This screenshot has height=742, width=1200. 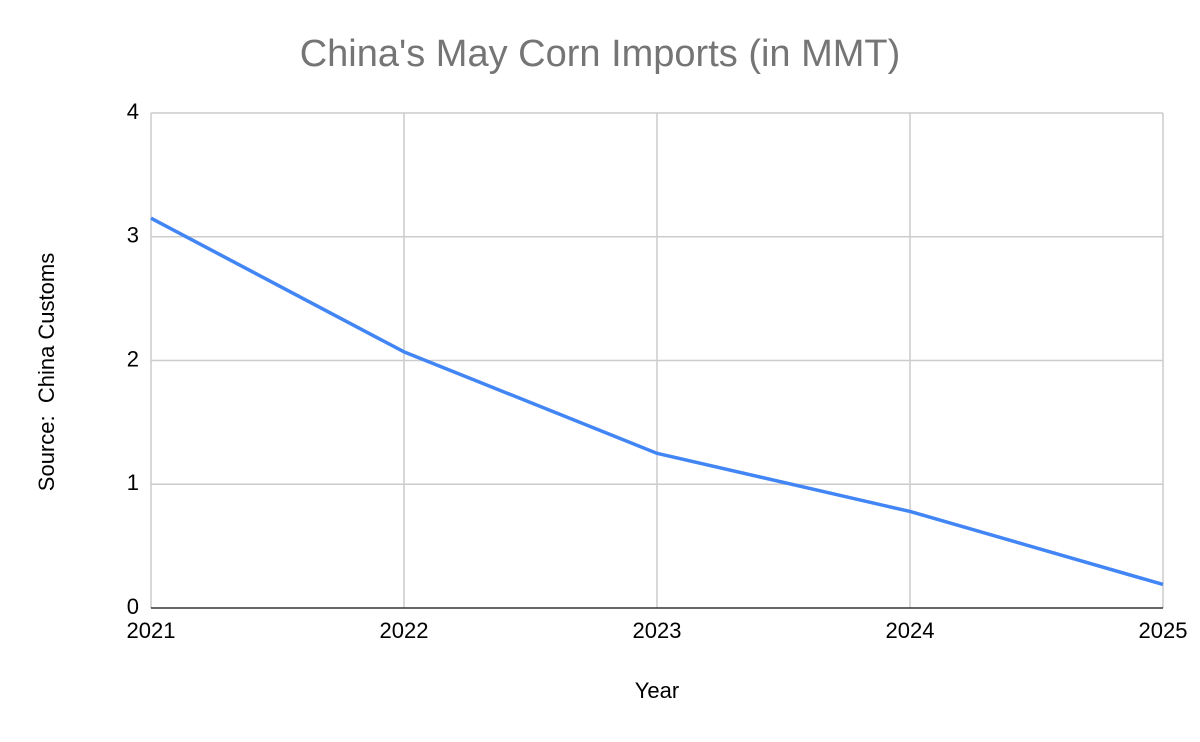 What do you see at coordinates (133, 482) in the screenshot?
I see `y-tick-label: 1` at bounding box center [133, 482].